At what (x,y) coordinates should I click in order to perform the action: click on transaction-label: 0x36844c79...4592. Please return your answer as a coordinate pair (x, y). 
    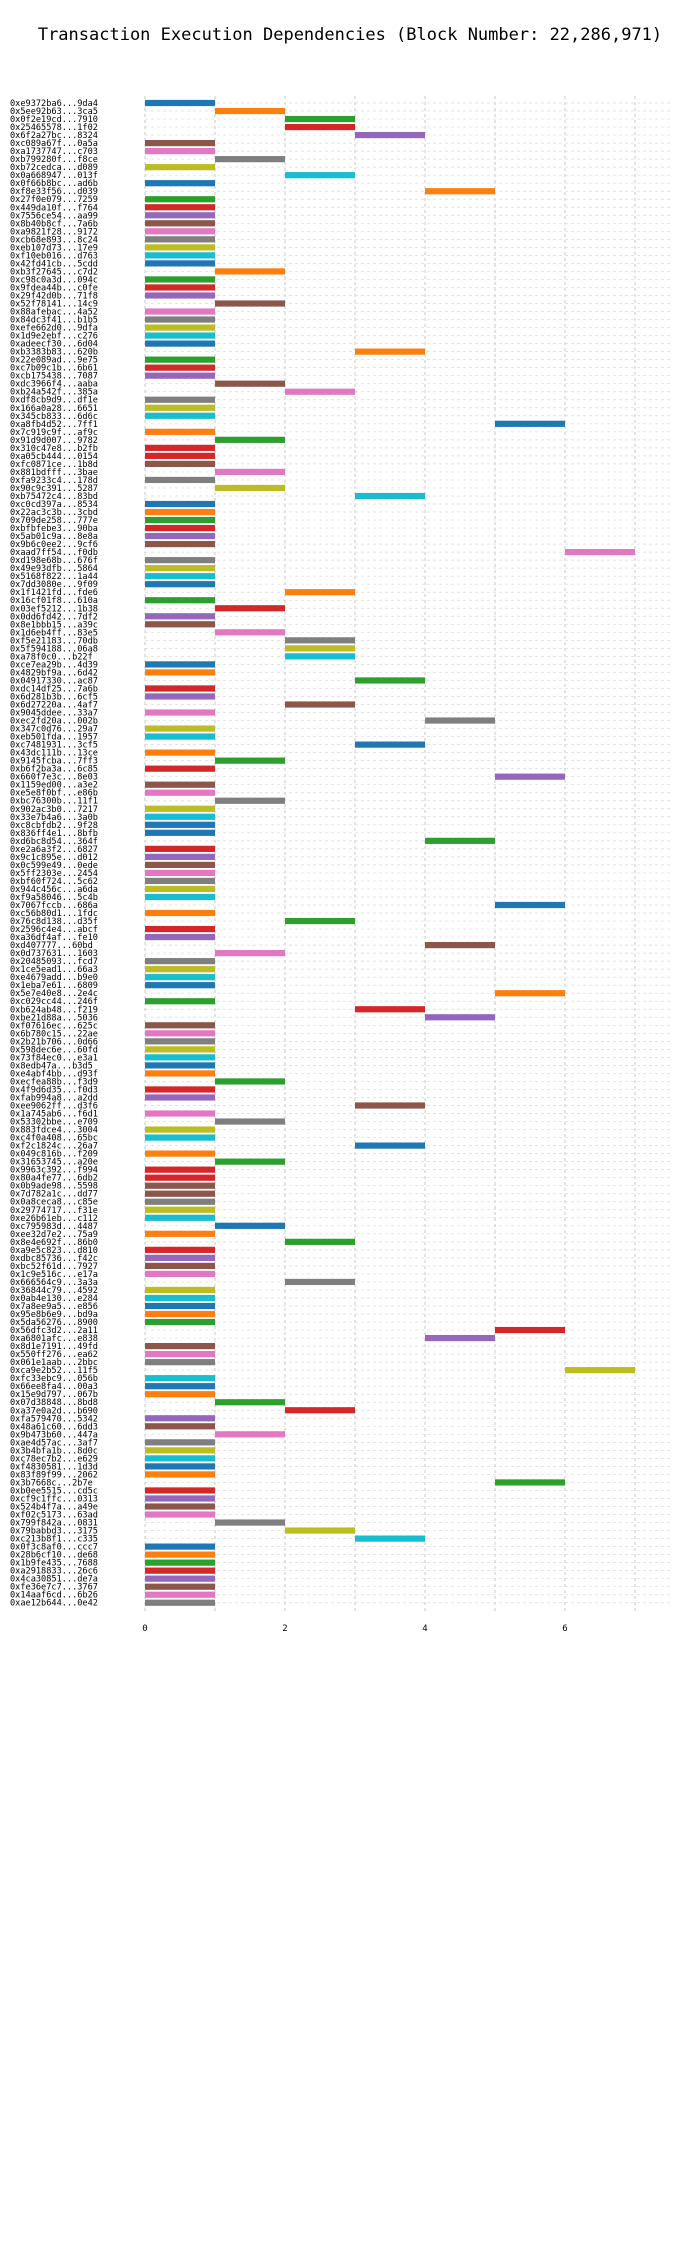
    Looking at the image, I should click on (54, 1291).